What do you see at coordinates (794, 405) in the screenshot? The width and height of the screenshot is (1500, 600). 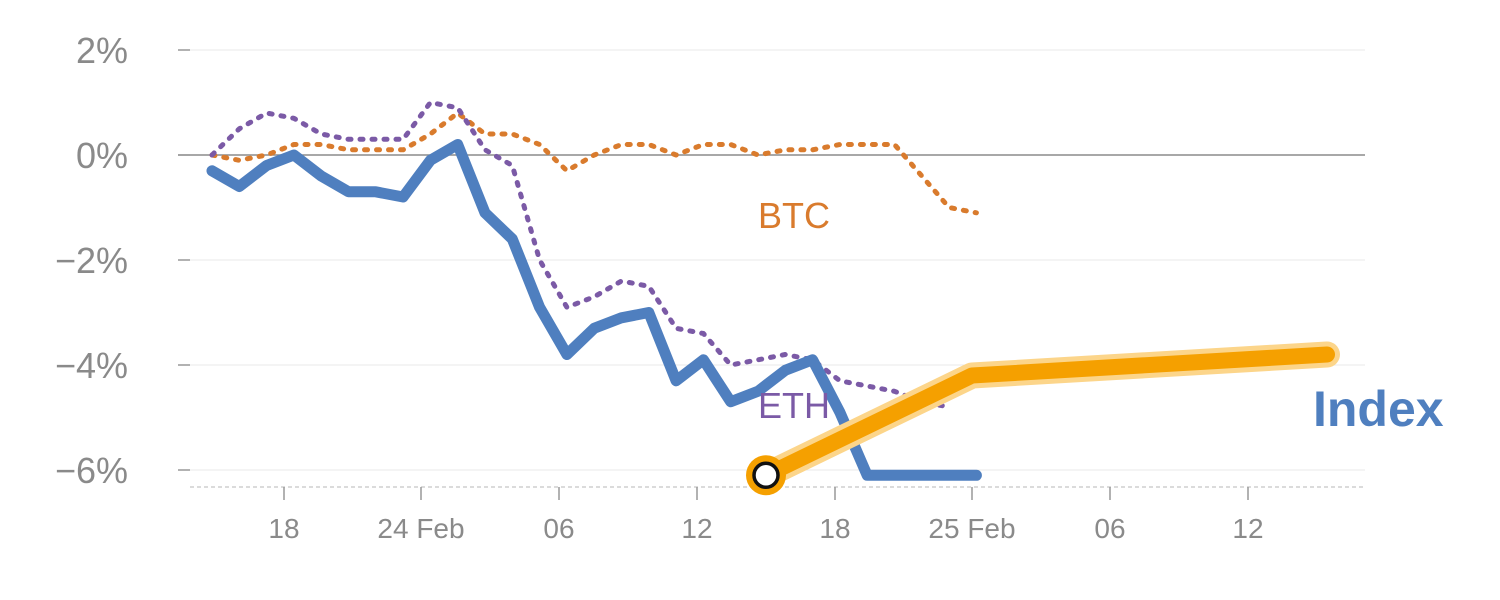 I see `series-label-eth: ETH` at bounding box center [794, 405].